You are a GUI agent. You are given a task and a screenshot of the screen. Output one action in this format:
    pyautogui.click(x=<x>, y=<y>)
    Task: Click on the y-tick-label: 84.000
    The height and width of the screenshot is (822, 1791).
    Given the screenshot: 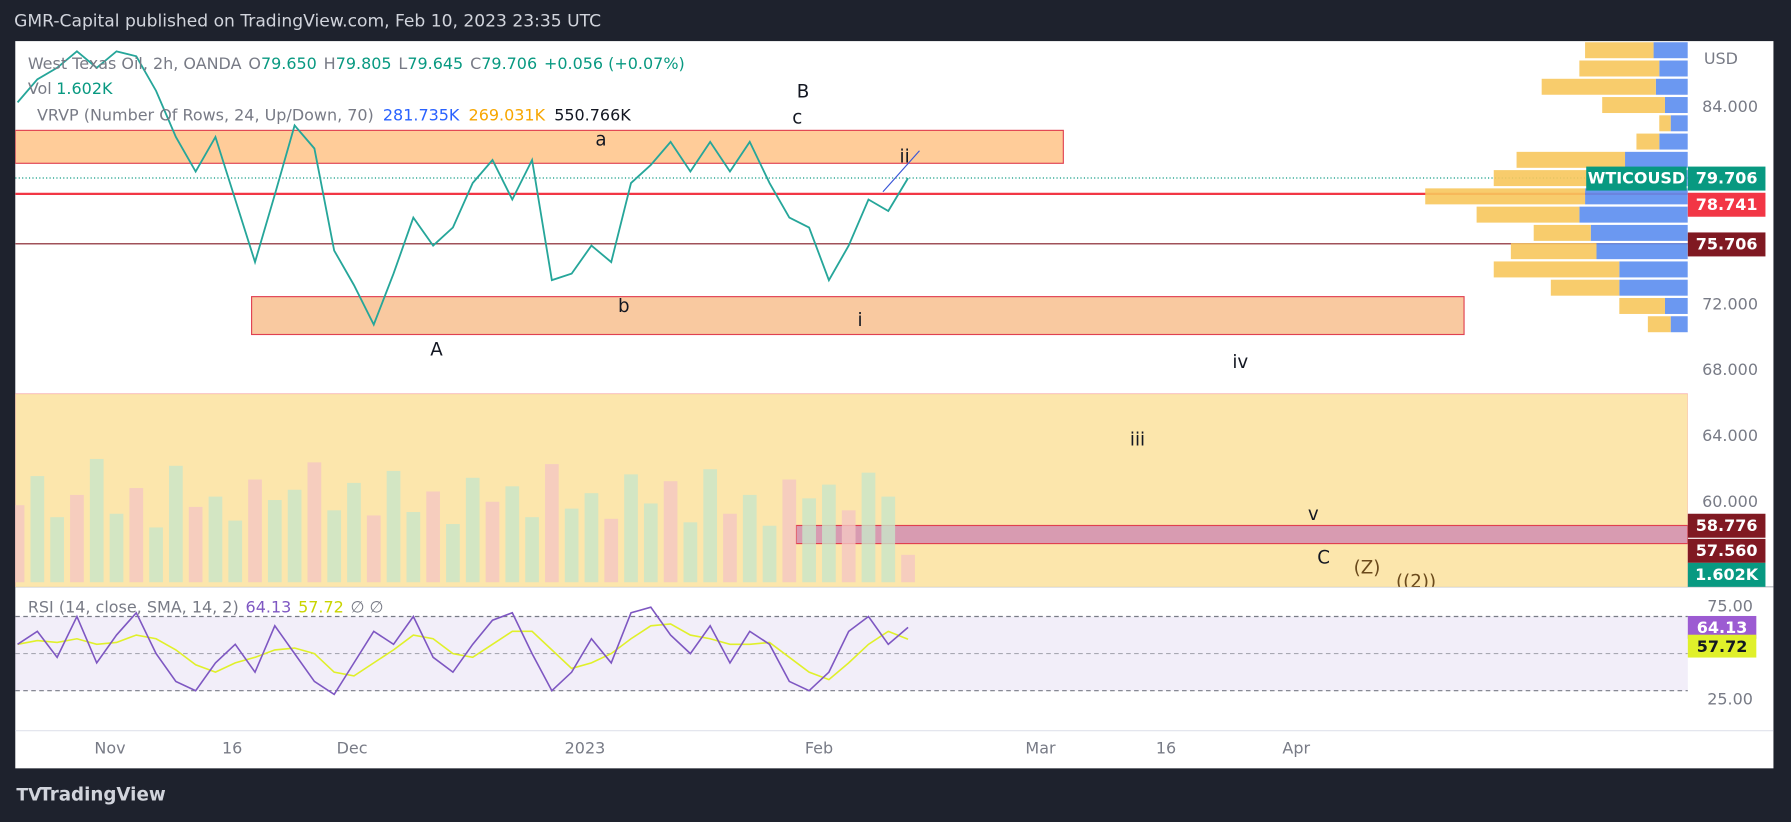 What is the action you would take?
    pyautogui.click(x=1730, y=106)
    